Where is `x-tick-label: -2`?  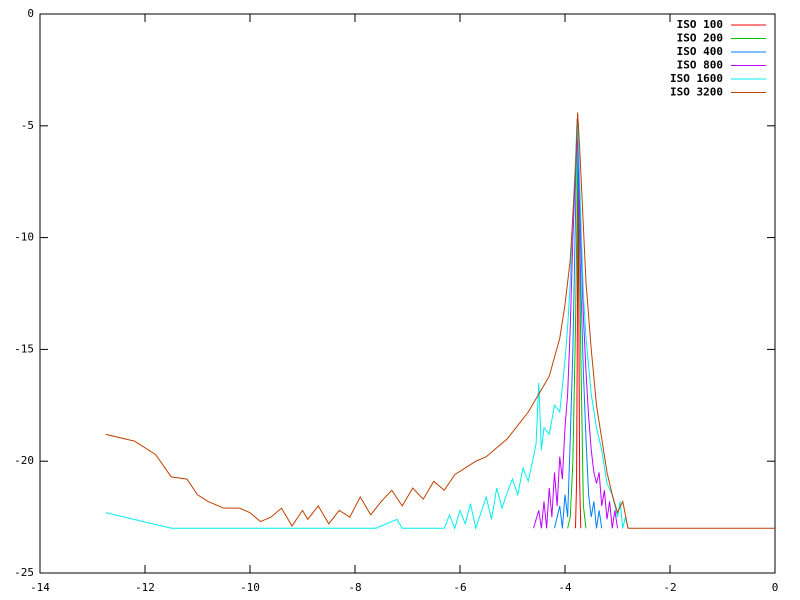
x-tick-label: -2 is located at coordinates (669, 587).